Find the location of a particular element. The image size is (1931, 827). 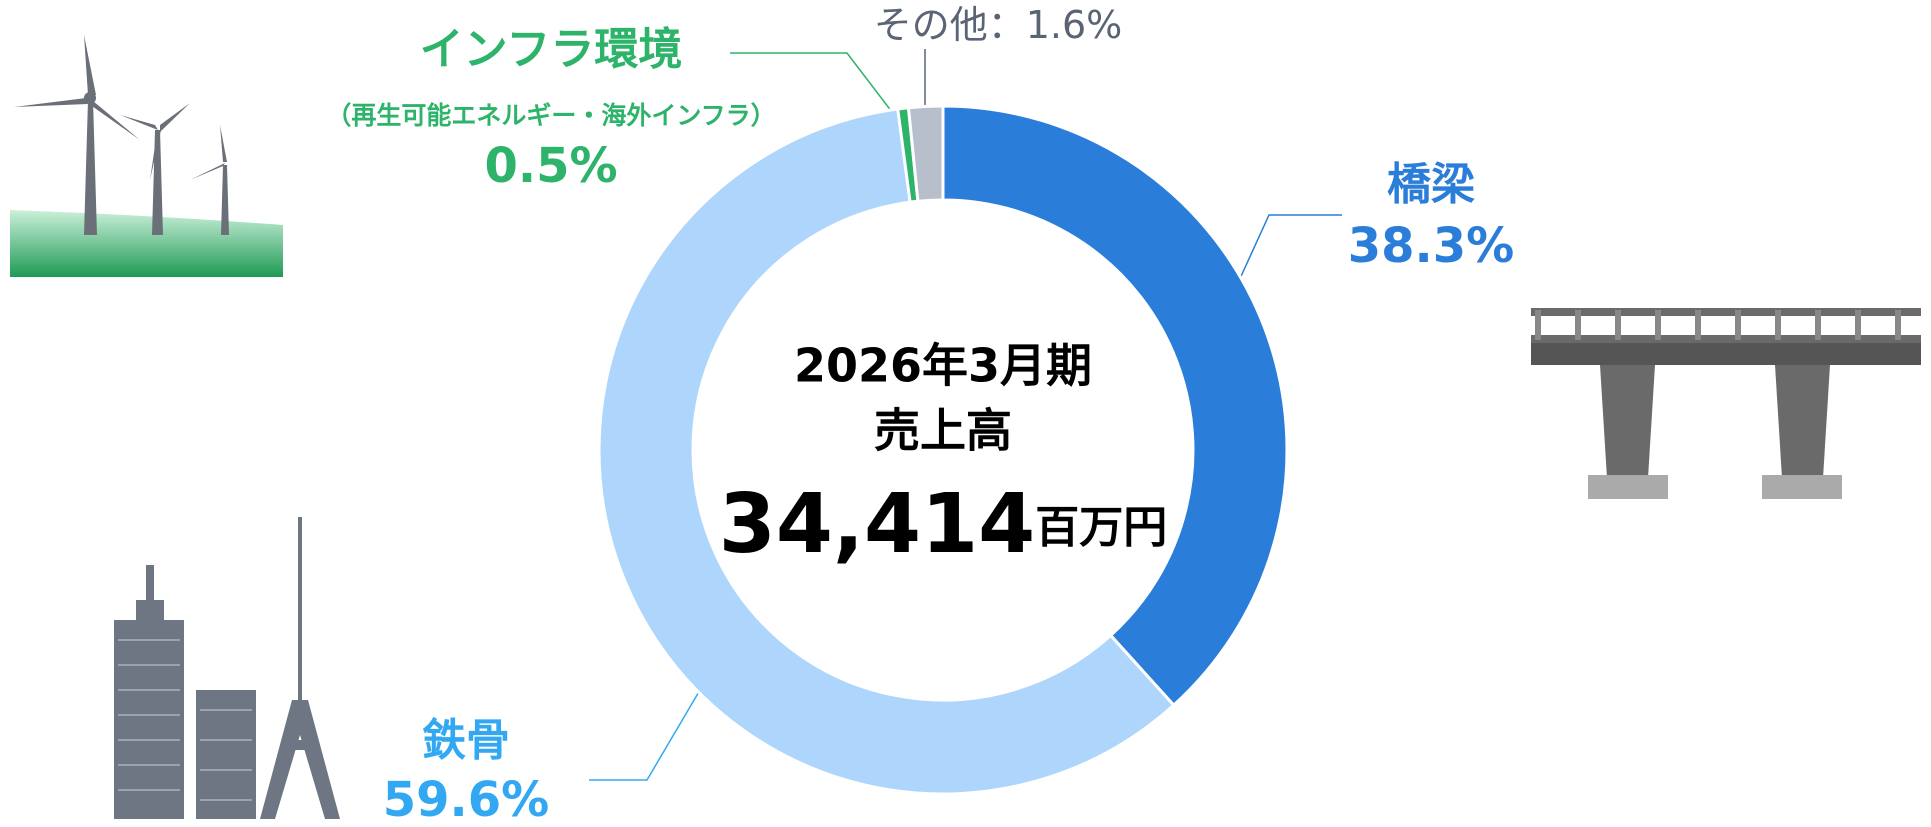

windmill-icon is located at coordinates (146, 156).